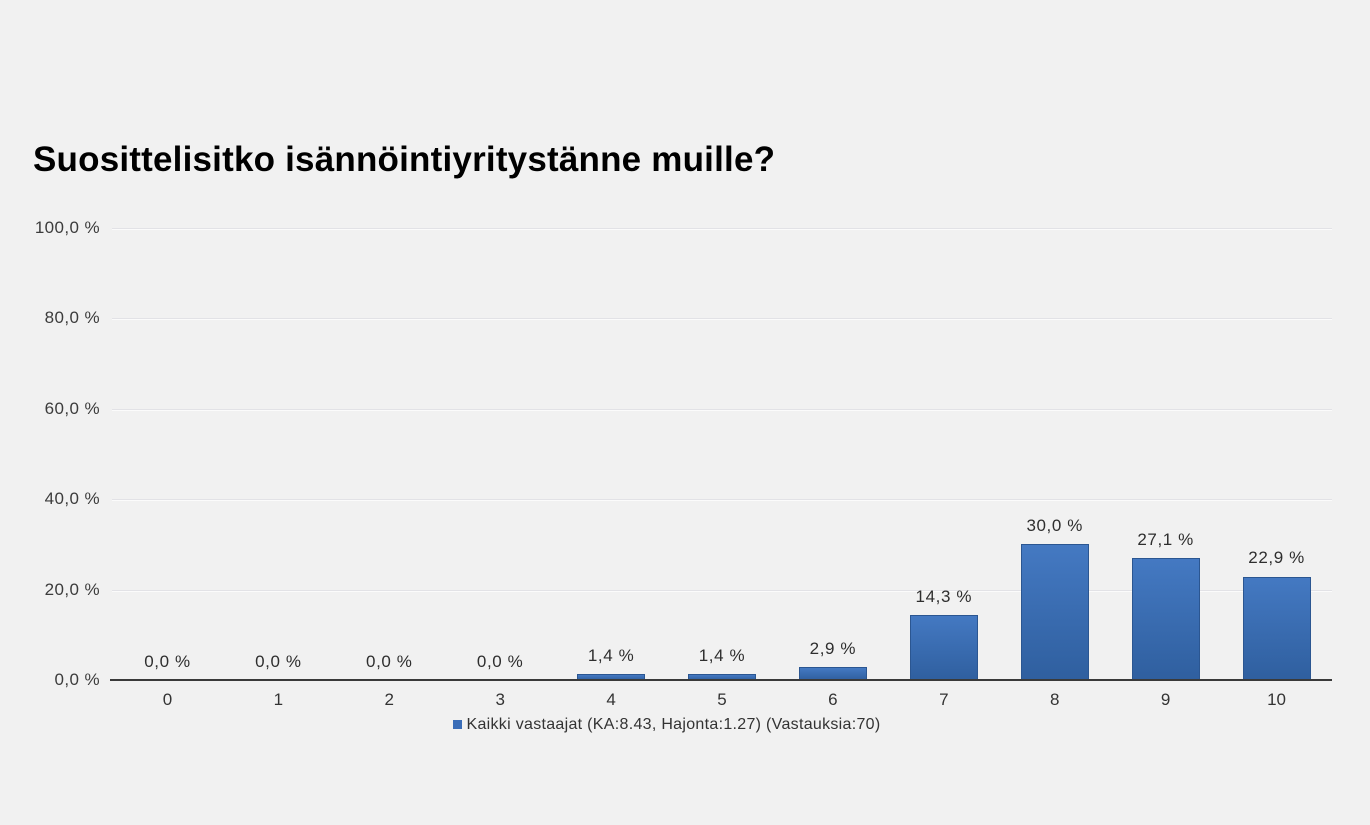 The height and width of the screenshot is (825, 1370). What do you see at coordinates (1165, 699) in the screenshot?
I see `x-axis-category-label-9: 9` at bounding box center [1165, 699].